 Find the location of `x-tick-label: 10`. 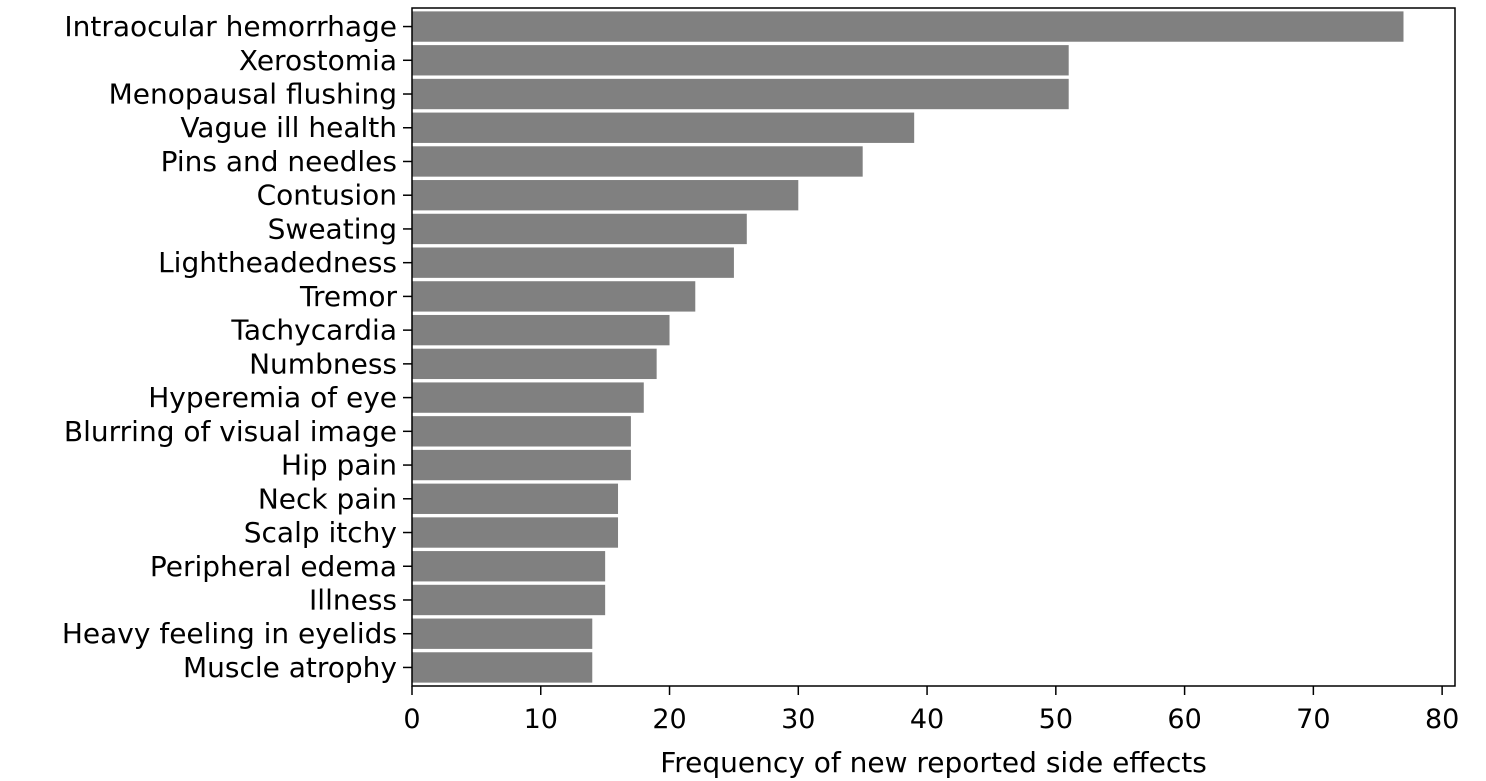

x-tick-label: 10 is located at coordinates (541, 719).